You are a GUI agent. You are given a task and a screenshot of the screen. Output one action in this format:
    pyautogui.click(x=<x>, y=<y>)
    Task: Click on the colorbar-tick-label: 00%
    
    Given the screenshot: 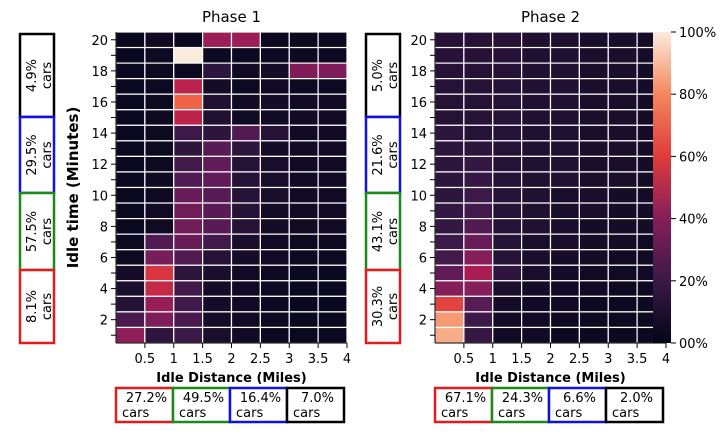 What is the action you would take?
    pyautogui.click(x=693, y=344)
    